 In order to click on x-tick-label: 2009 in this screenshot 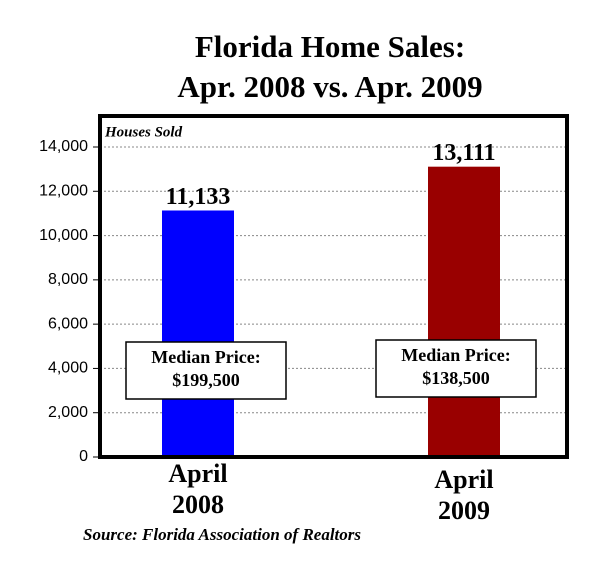, I will do `click(464, 510)`.